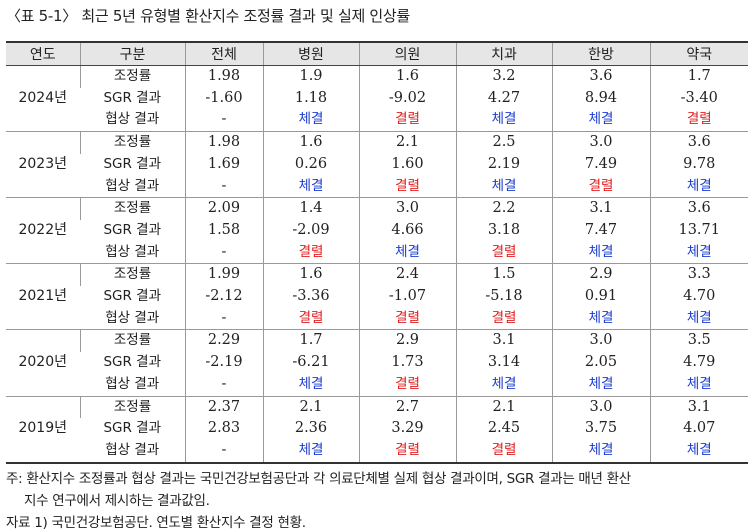  What do you see at coordinates (310, 297) in the screenshot?
I see `value-cell: -3.36` at bounding box center [310, 297].